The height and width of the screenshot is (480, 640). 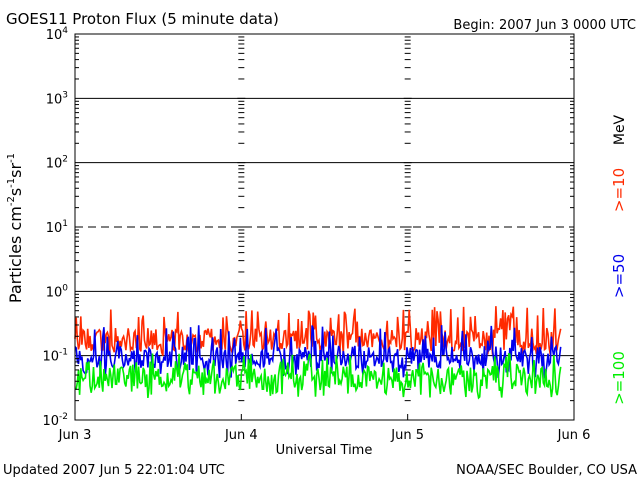 What do you see at coordinates (620, 129) in the screenshot?
I see `legend-units: MeV` at bounding box center [620, 129].